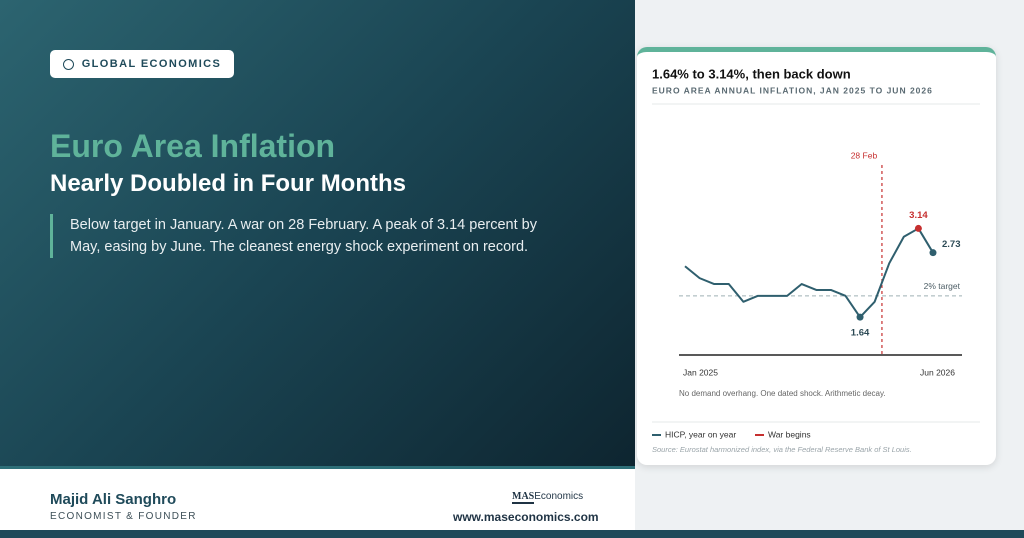  What do you see at coordinates (918, 215) in the screenshot?
I see `value-label: 3.14` at bounding box center [918, 215].